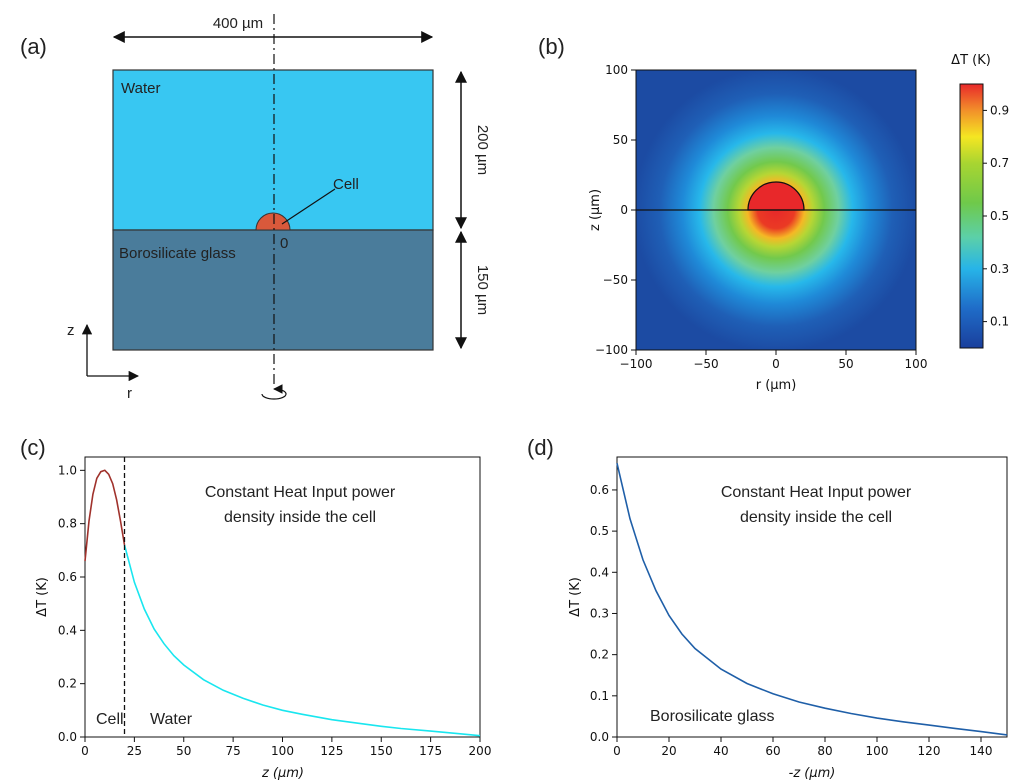 This screenshot has width=1014, height=783. What do you see at coordinates (599, 655) in the screenshot?
I see `chart-d-ytick-label: 0.2` at bounding box center [599, 655].